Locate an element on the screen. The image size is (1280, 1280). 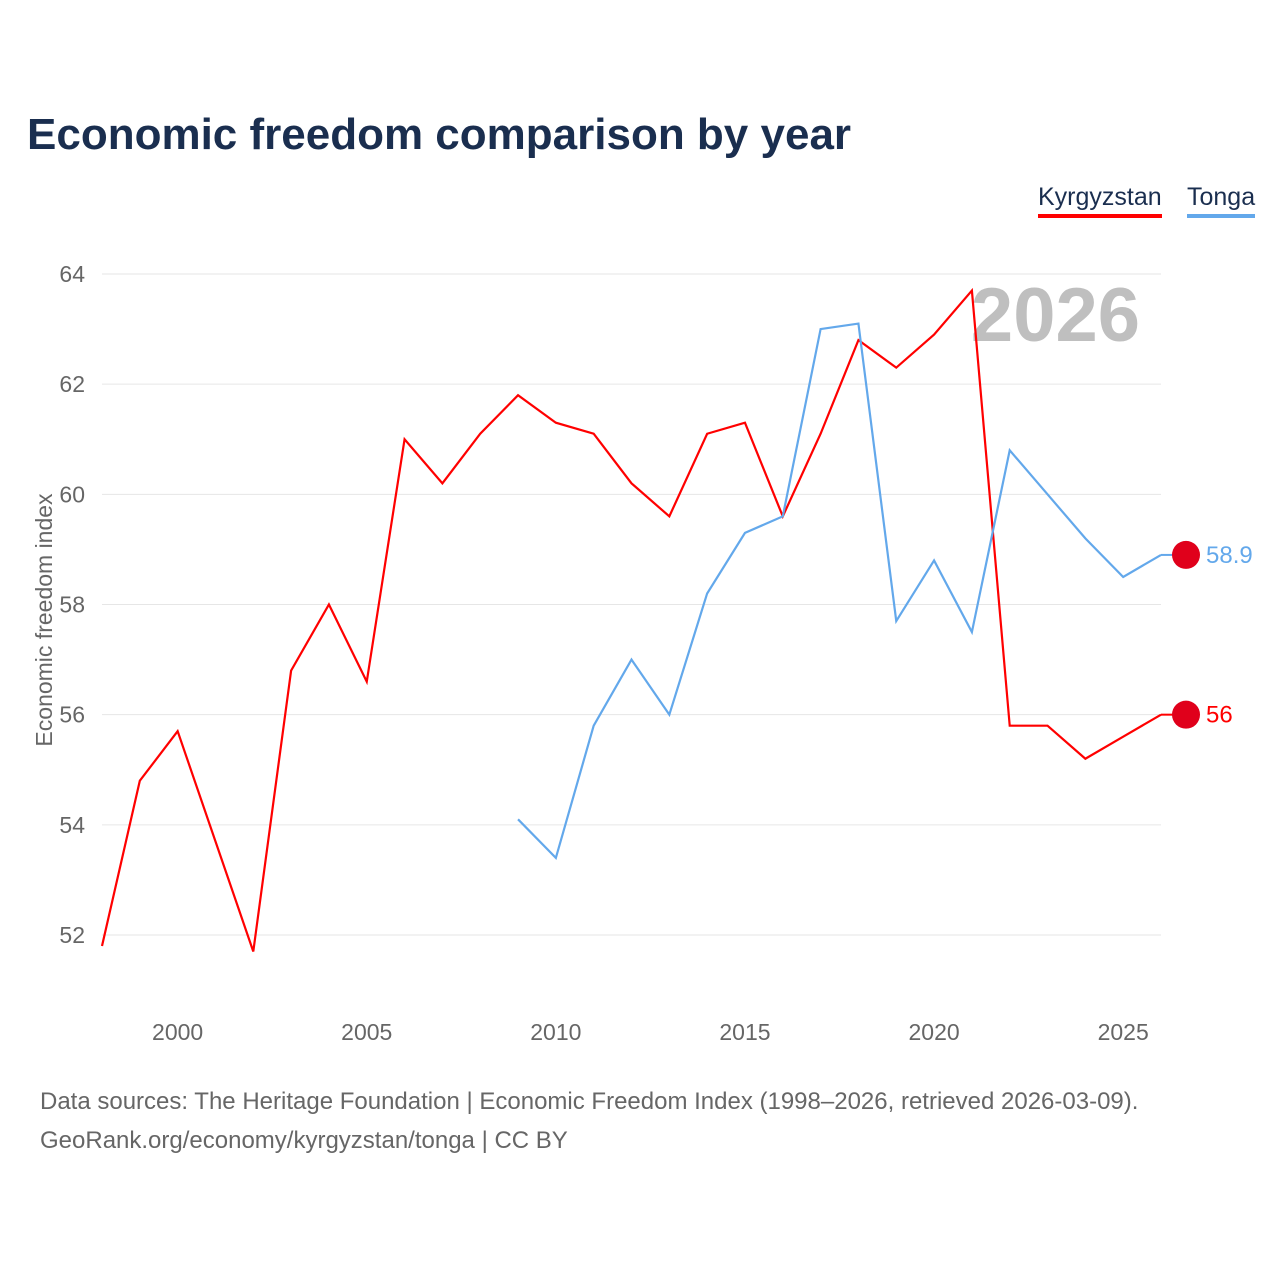
x-tick-label: 2005 is located at coordinates (366, 1032).